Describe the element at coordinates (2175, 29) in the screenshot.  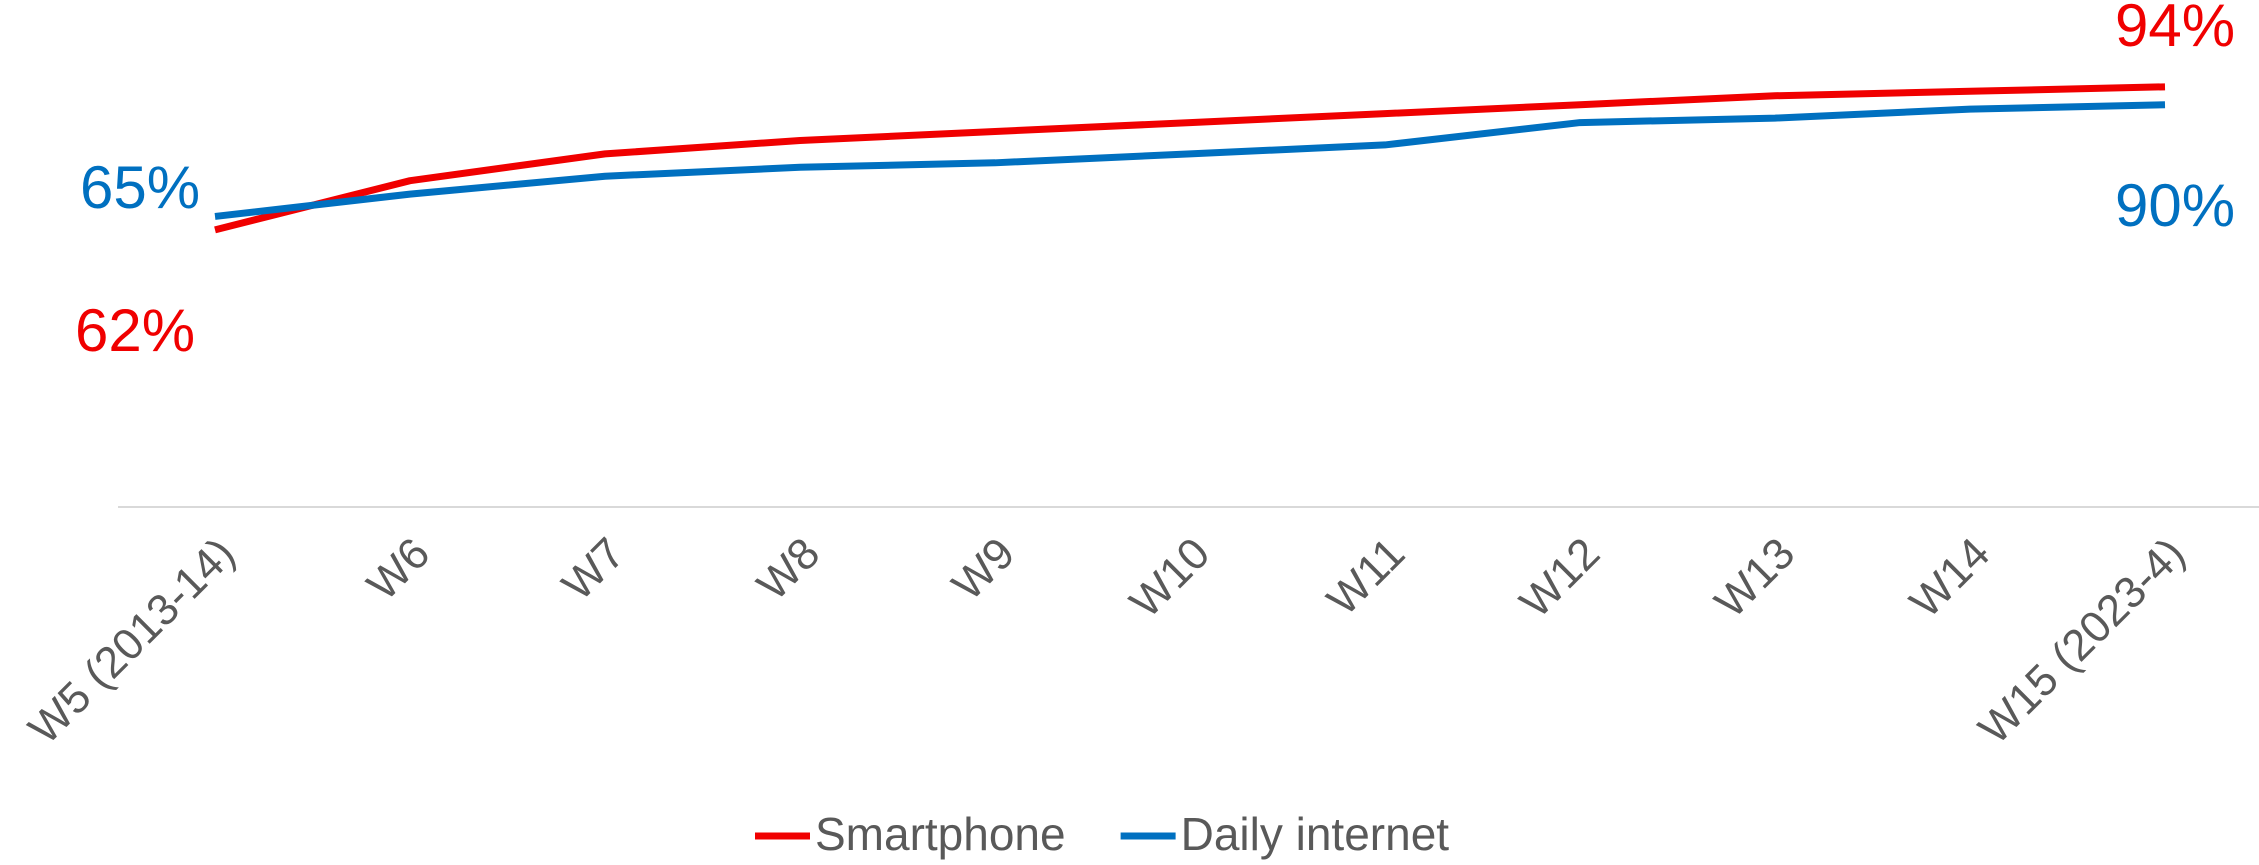
I see `value-label: 94%` at that location.